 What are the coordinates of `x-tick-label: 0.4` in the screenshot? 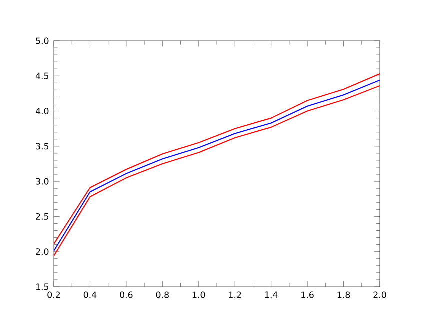 It's located at (90, 295).